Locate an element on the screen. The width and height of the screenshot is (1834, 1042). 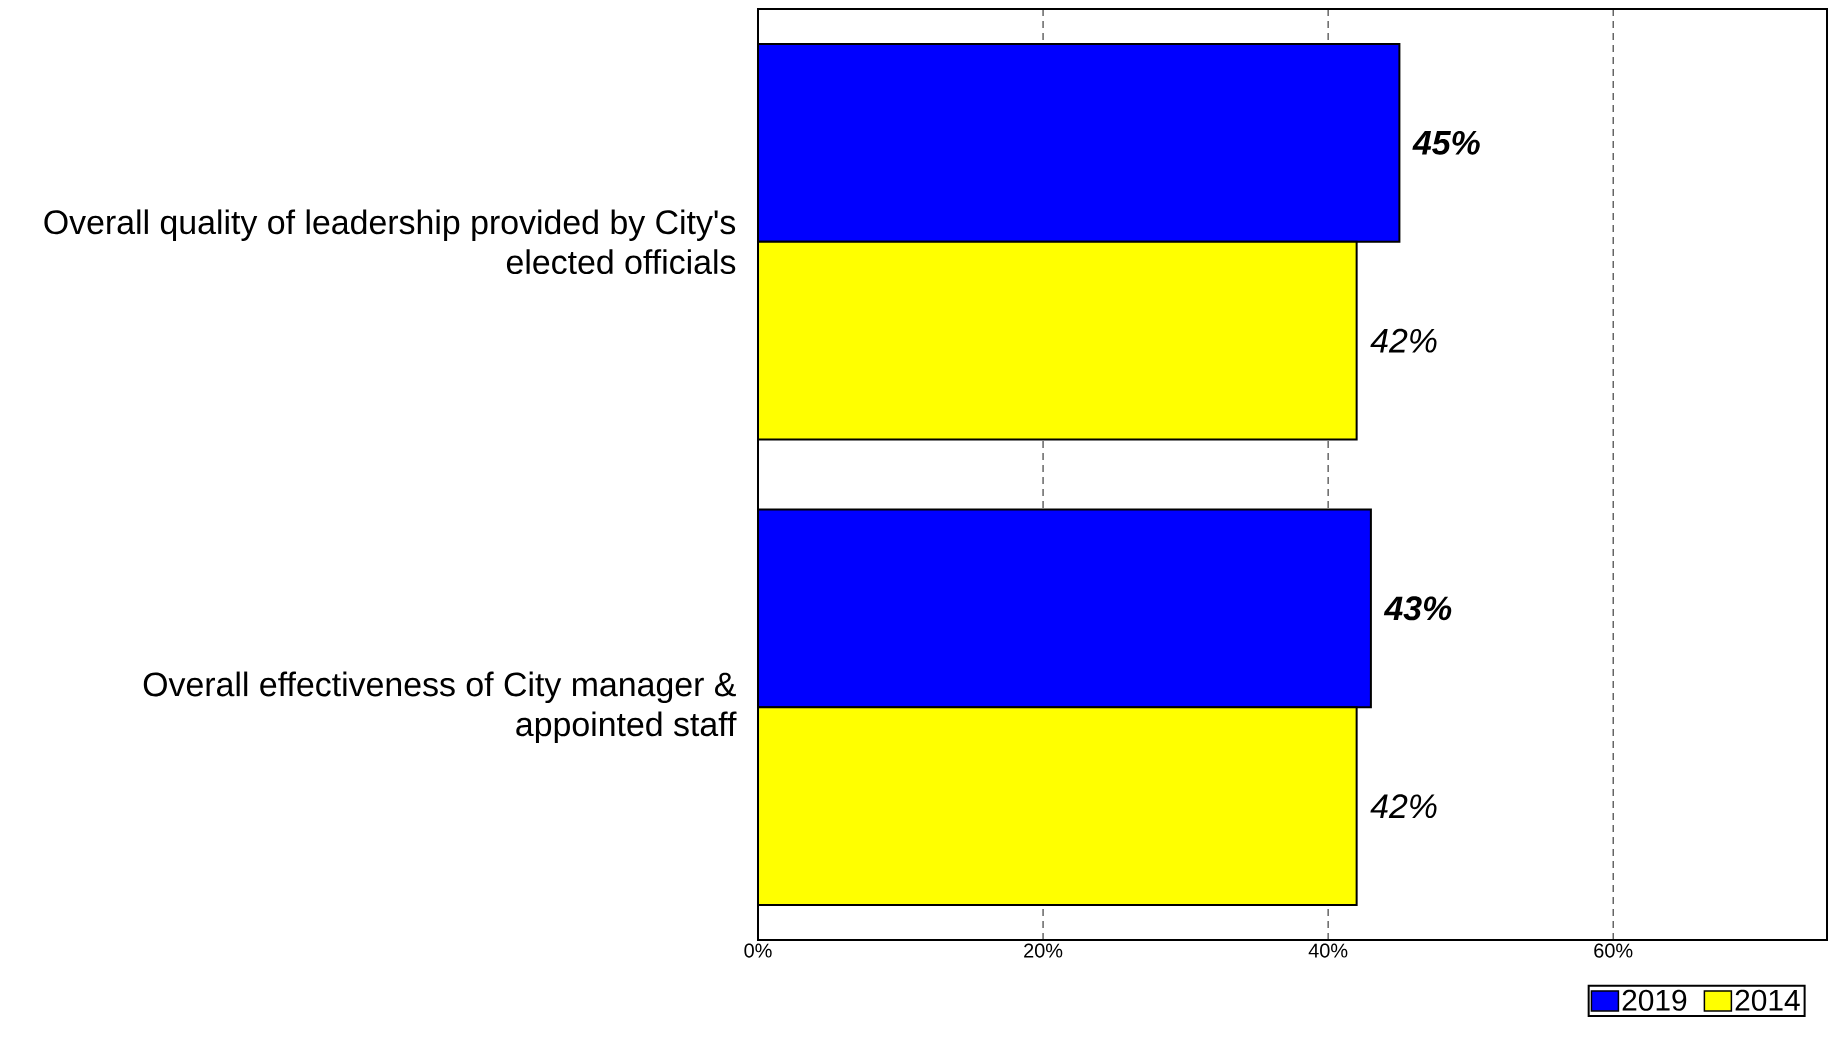
x-tick-label: 20% is located at coordinates (1043, 950).